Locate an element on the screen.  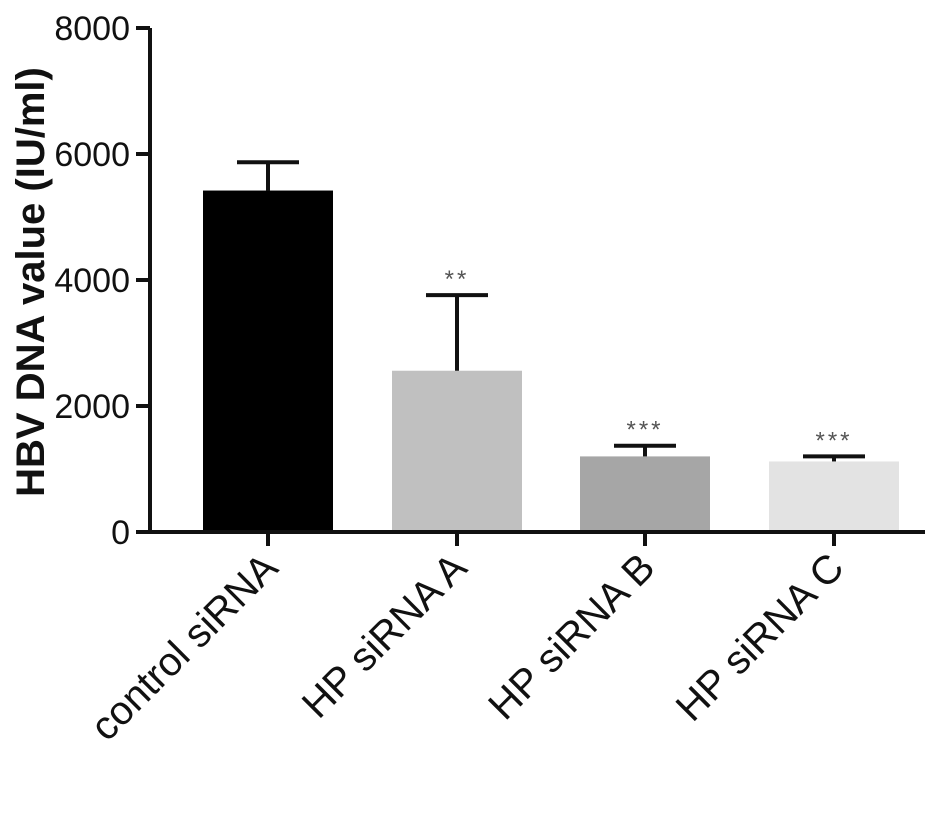
x-tick-label-1: control siRNA is located at coordinates (184, 647).